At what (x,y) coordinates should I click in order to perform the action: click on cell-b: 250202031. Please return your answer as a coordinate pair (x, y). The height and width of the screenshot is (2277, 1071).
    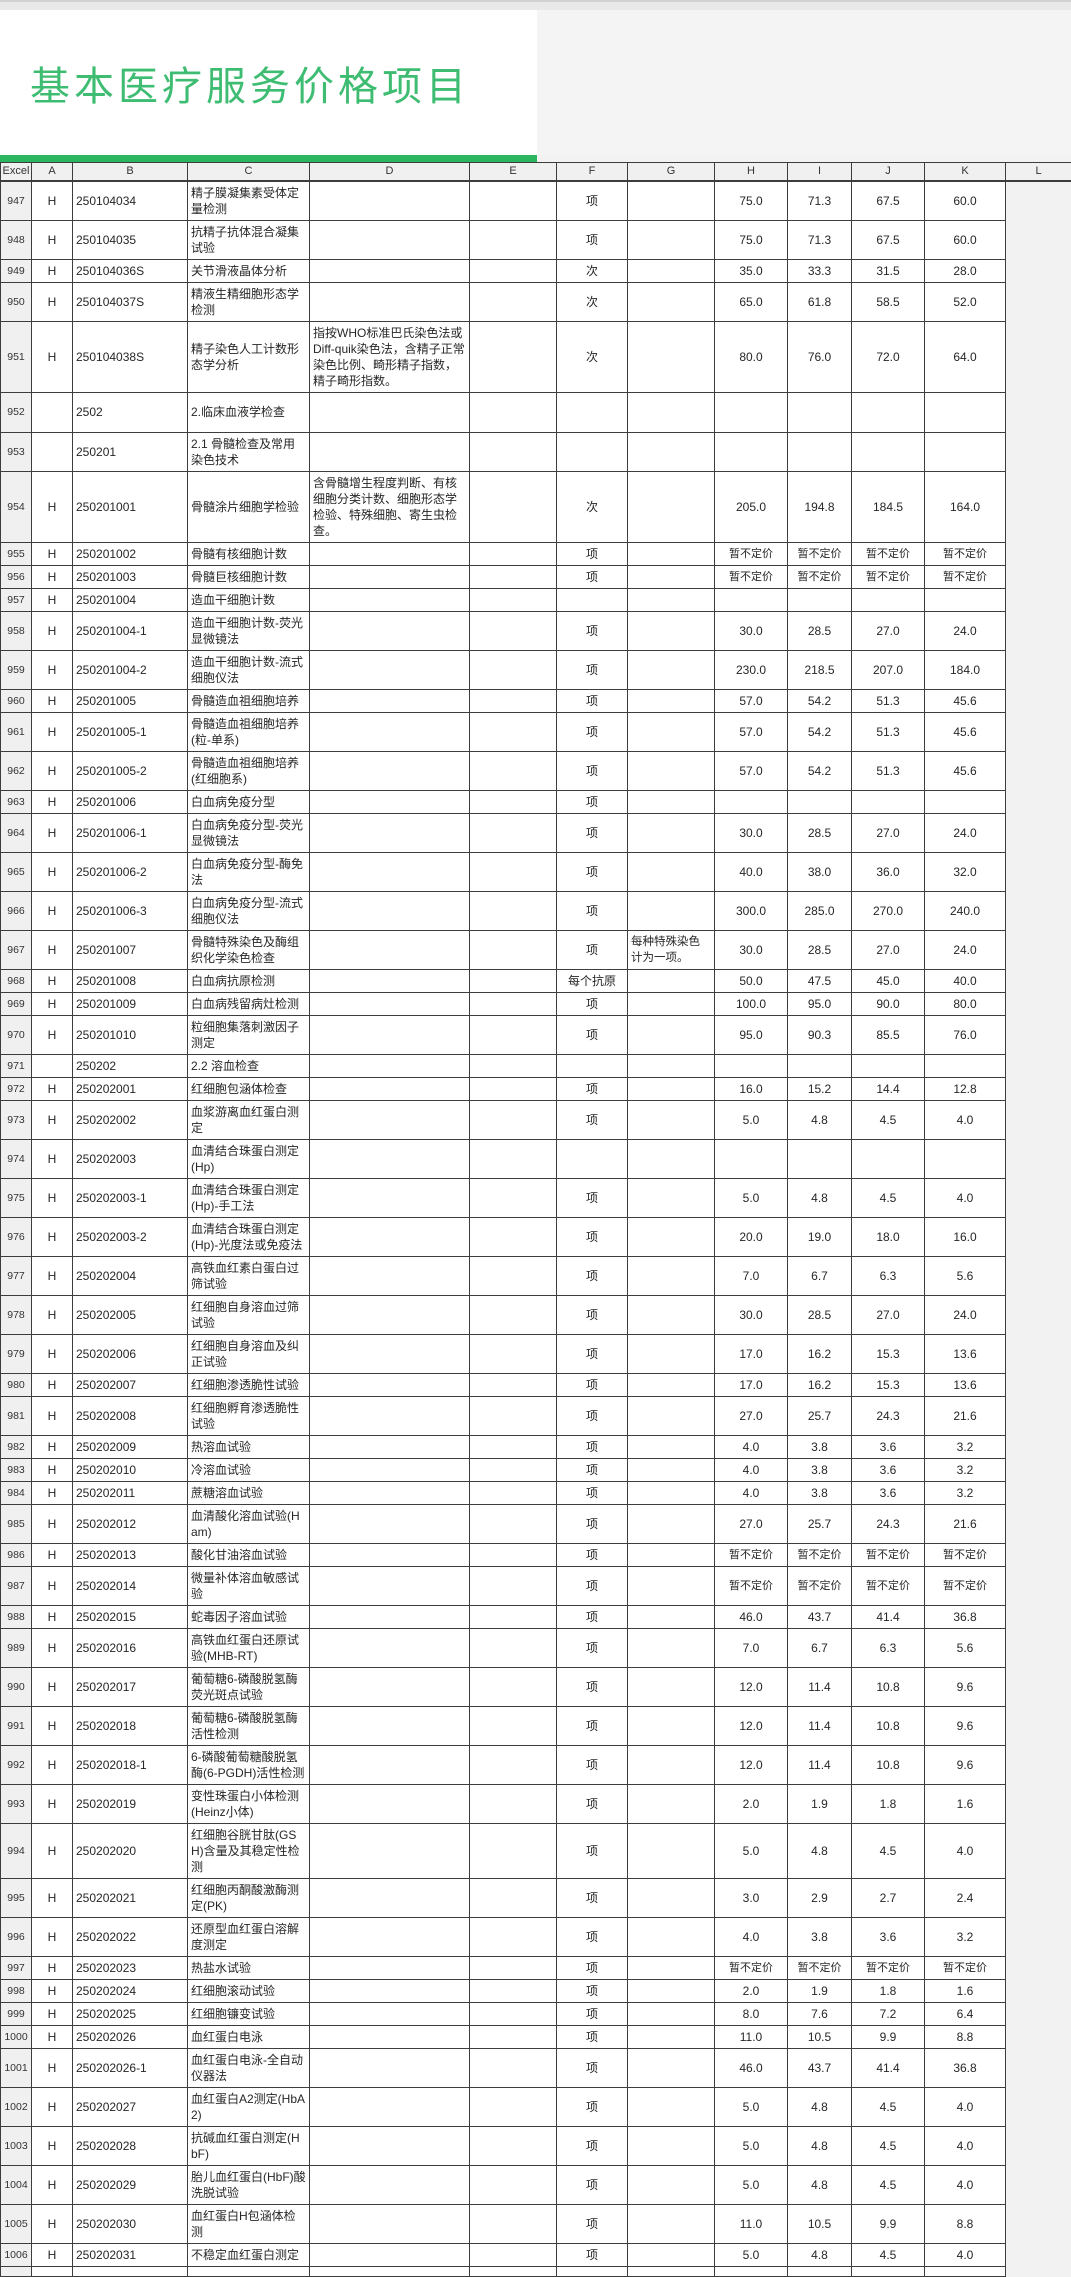
    Looking at the image, I should click on (130, 2254).